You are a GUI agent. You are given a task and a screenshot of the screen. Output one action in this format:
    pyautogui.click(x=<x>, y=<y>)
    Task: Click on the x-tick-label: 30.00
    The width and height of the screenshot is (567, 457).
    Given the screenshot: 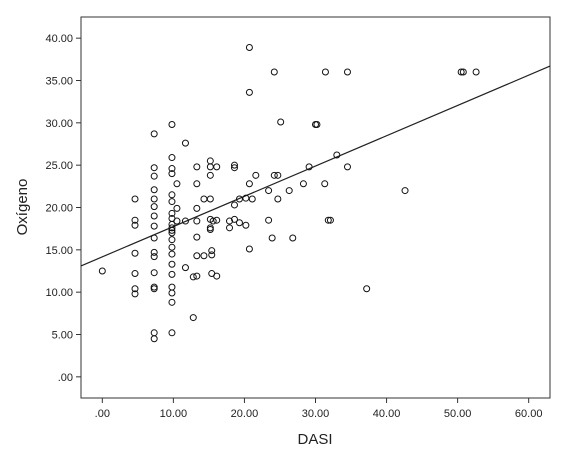 What is the action you would take?
    pyautogui.click(x=316, y=414)
    